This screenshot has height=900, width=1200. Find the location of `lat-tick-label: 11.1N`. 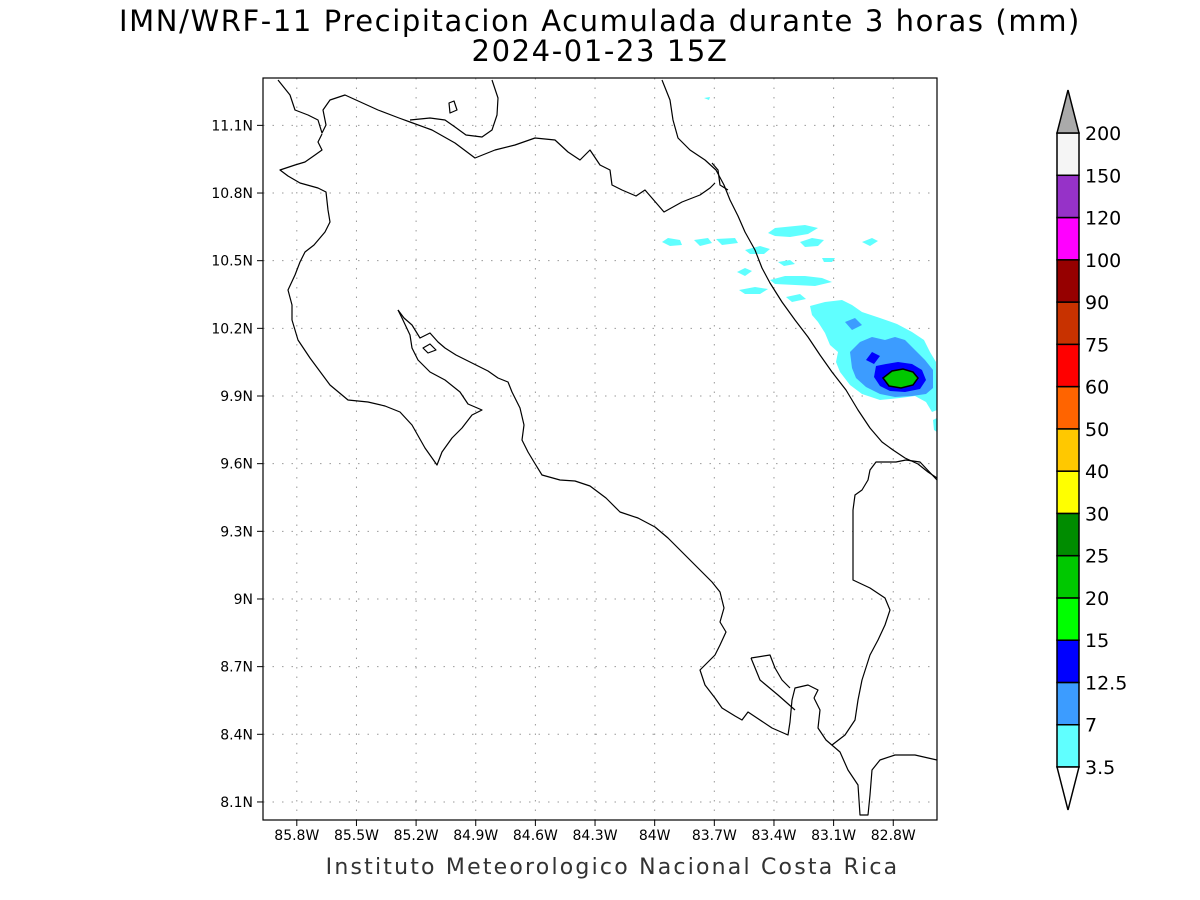

lat-tick-label: 11.1N is located at coordinates (232, 126).